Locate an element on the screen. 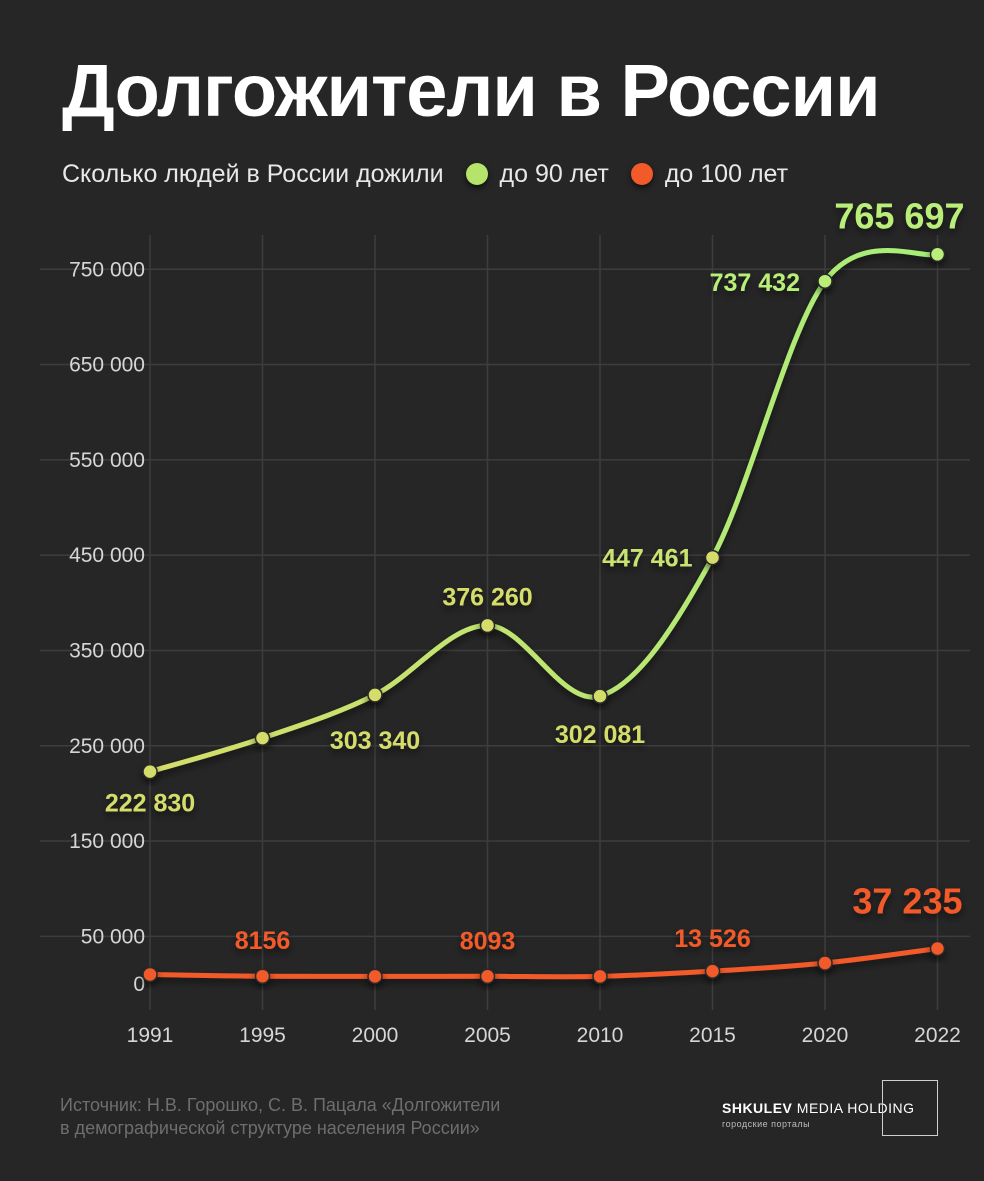 This screenshot has height=1181, width=984. data-label-1-2022: 37 235 is located at coordinates (907, 901).